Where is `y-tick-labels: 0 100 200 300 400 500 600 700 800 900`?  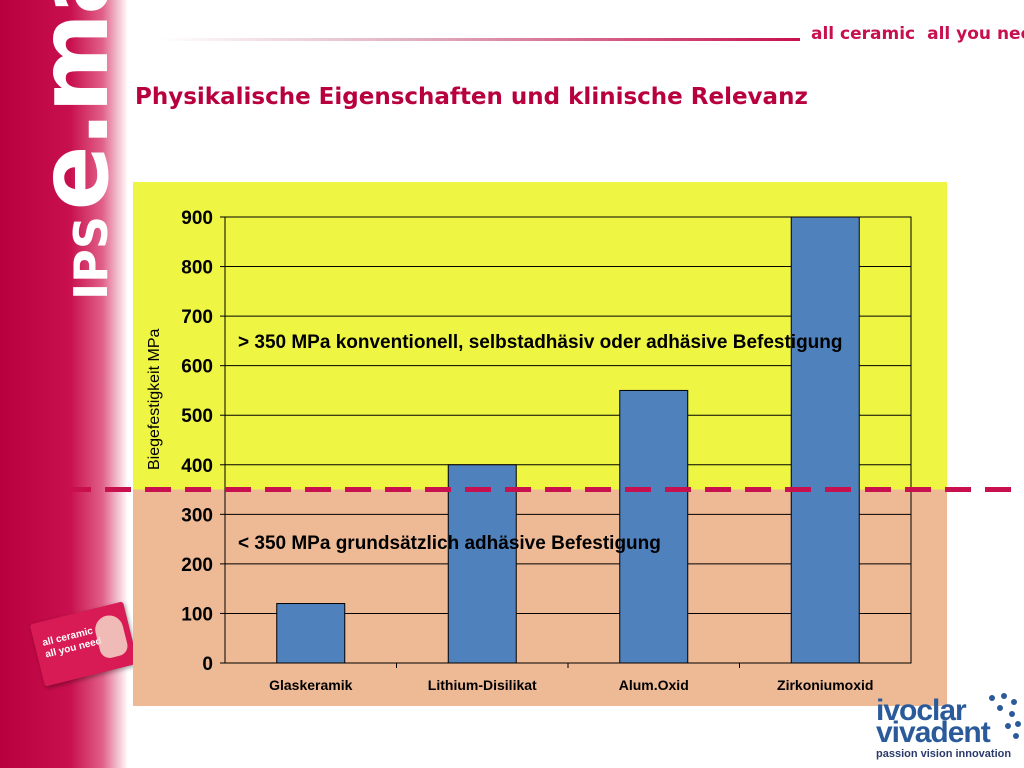 y-tick-labels: 0 100 200 300 400 500 600 700 800 900 is located at coordinates (197, 441).